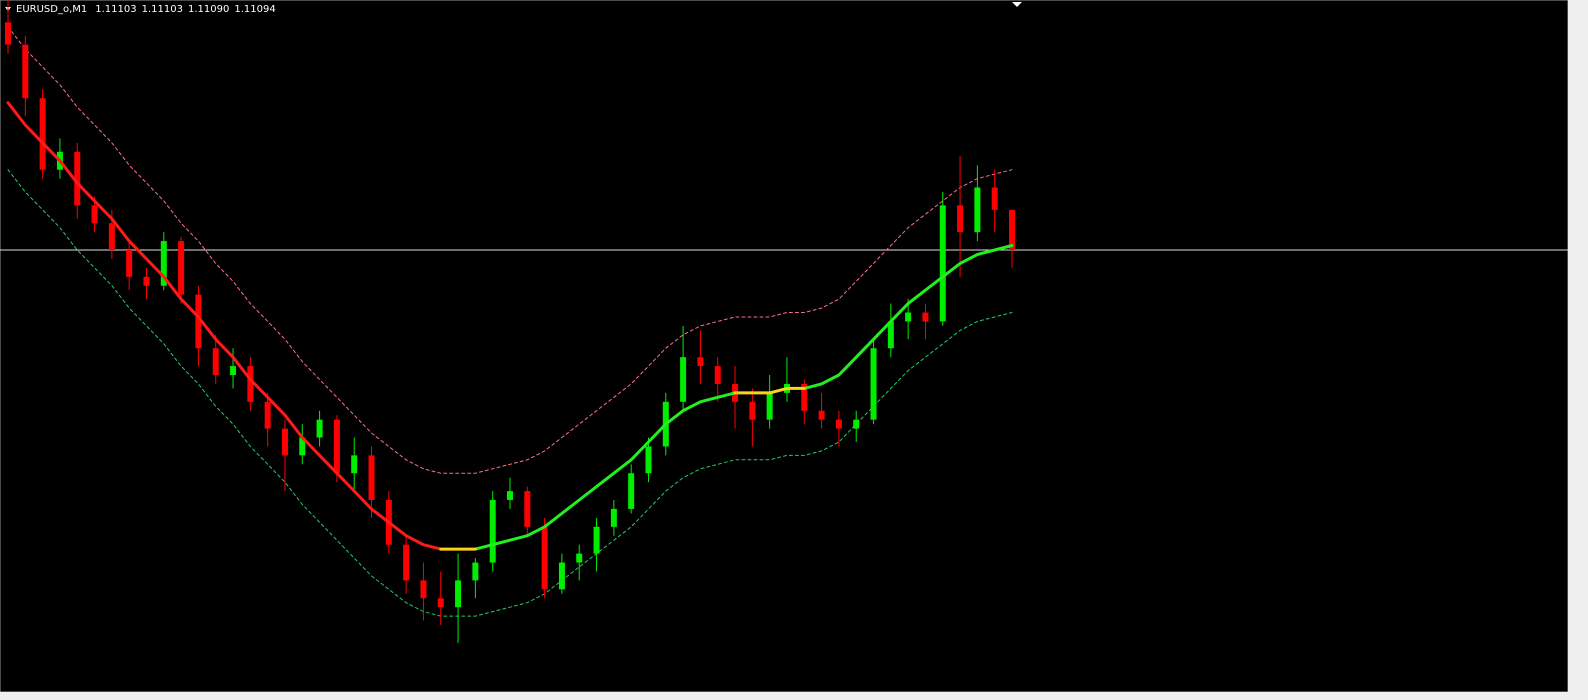  What do you see at coordinates (51, 9) in the screenshot?
I see `symbol-title: EURUSD_o,M1` at bounding box center [51, 9].